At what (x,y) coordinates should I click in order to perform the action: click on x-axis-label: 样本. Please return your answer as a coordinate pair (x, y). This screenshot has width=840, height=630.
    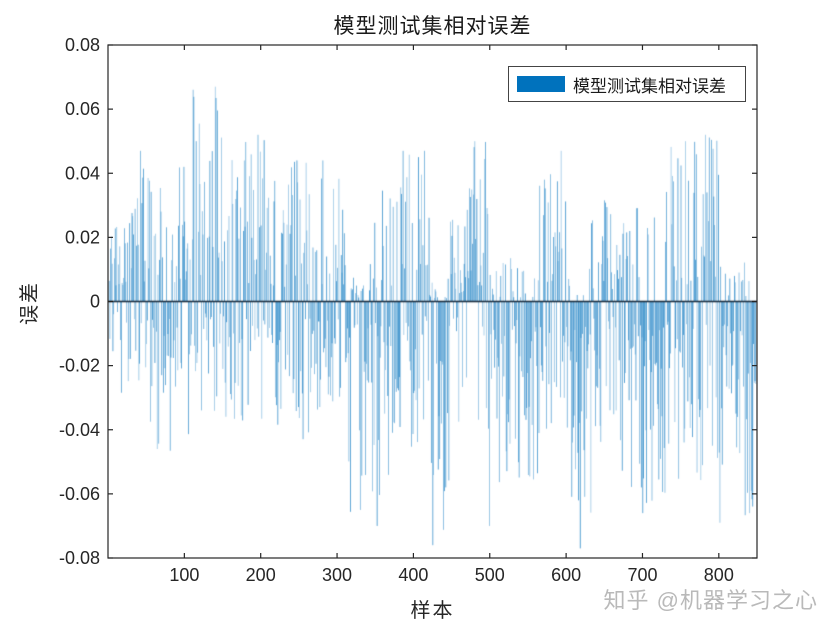
    Looking at the image, I should click on (432, 611).